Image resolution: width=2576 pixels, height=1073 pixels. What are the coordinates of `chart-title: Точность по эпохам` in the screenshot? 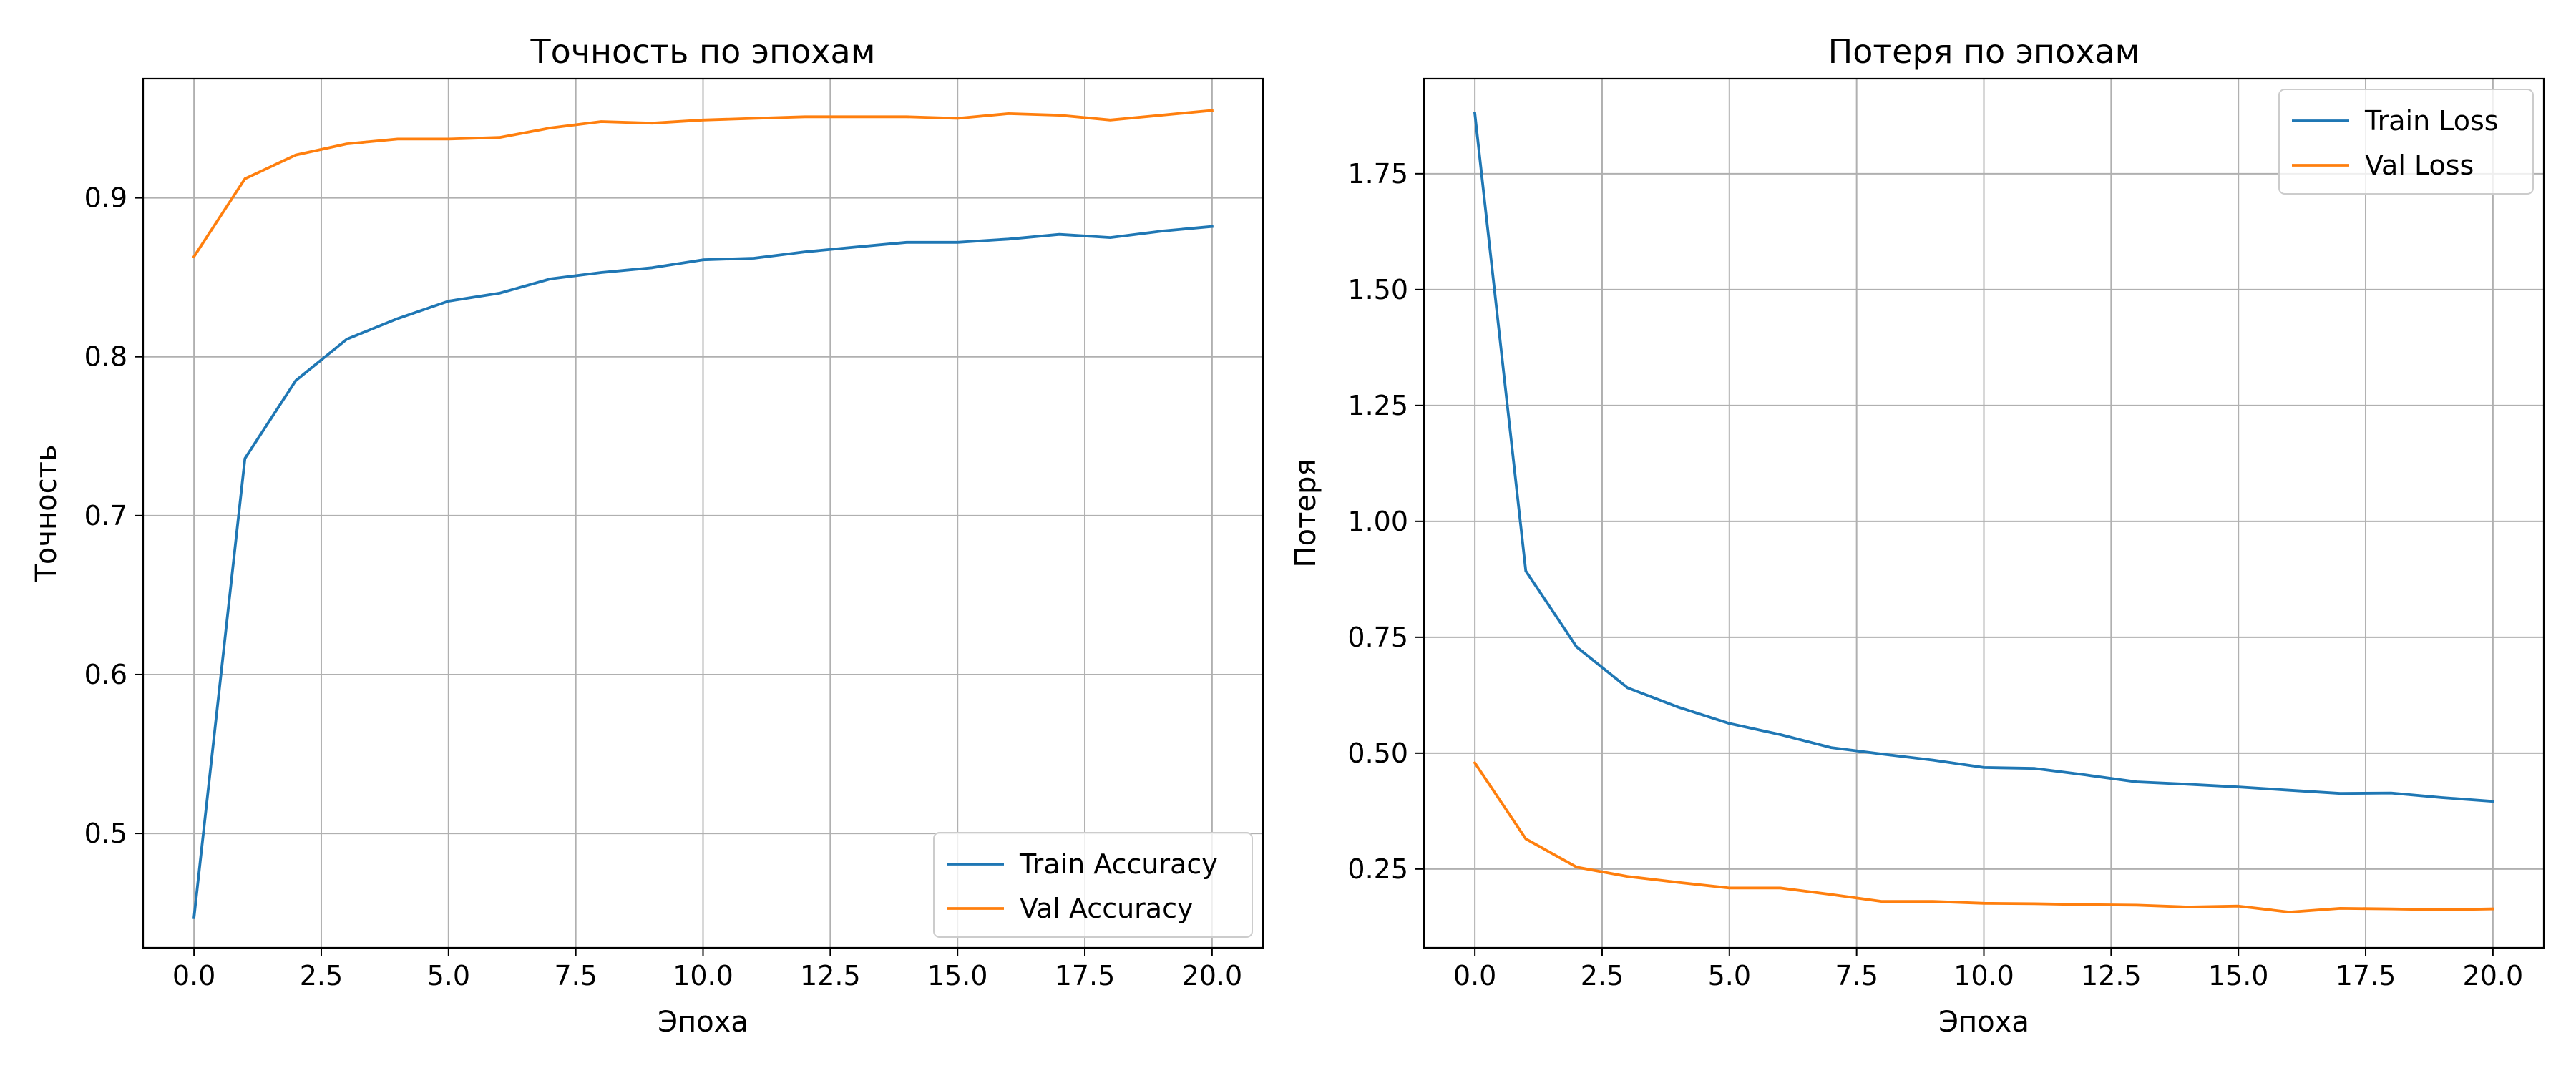 It's located at (703, 51).